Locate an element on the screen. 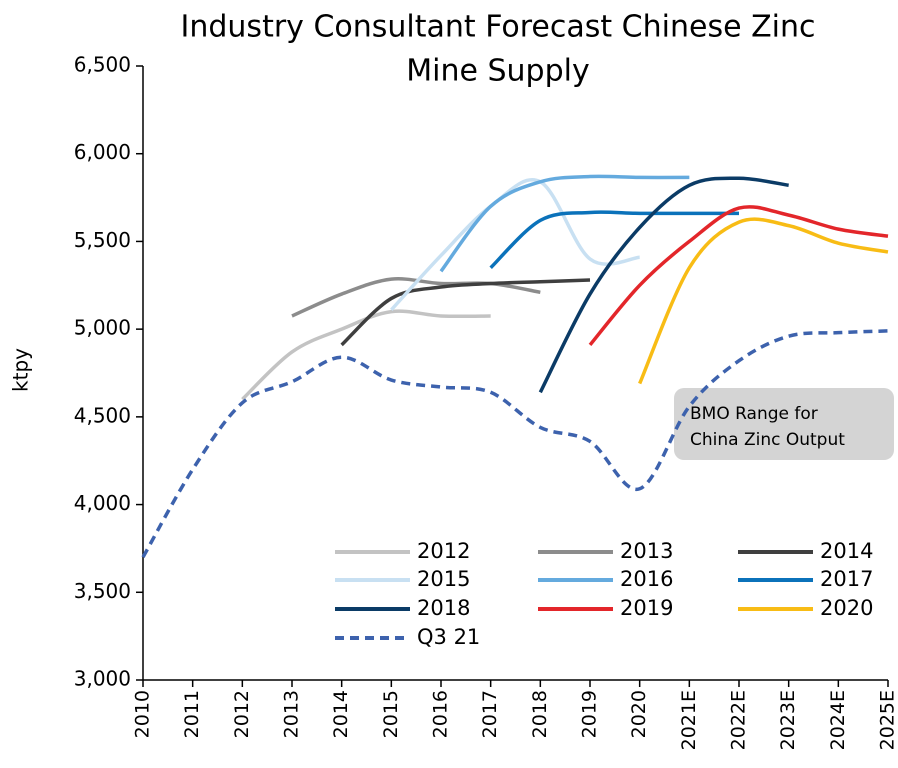  x-tick-label: 2012 is located at coordinates (242, 714).